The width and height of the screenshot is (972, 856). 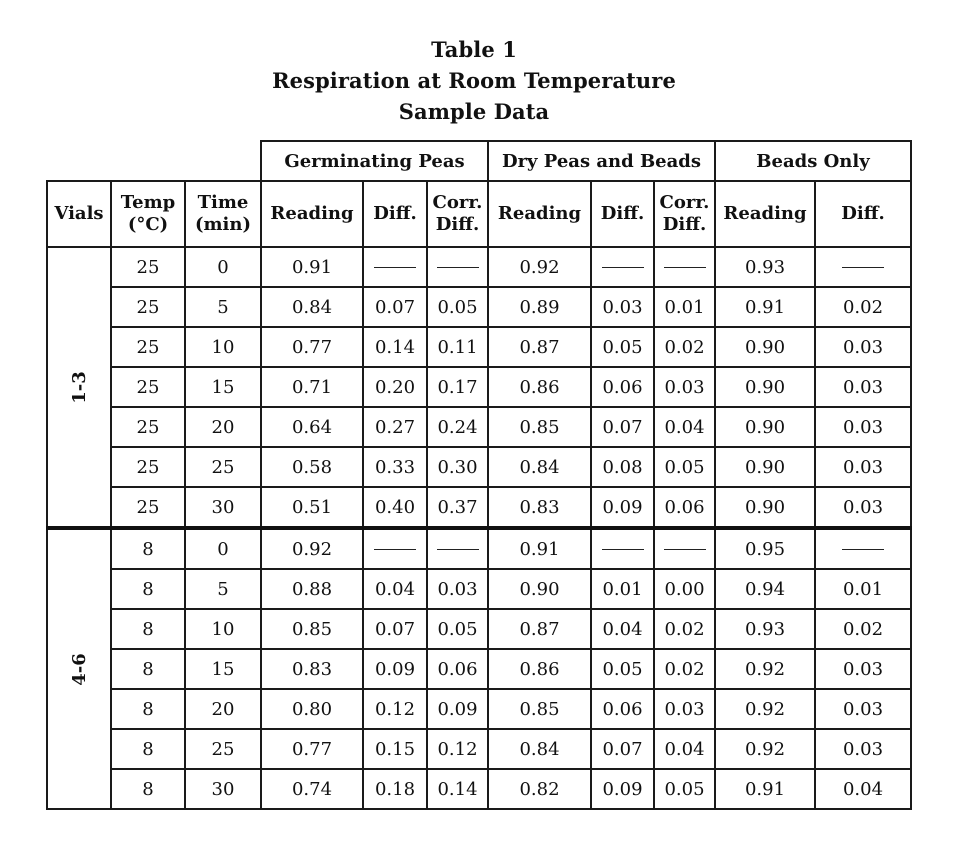 What do you see at coordinates (312, 507) in the screenshot?
I see `cell-gp-reading: 0.51` at bounding box center [312, 507].